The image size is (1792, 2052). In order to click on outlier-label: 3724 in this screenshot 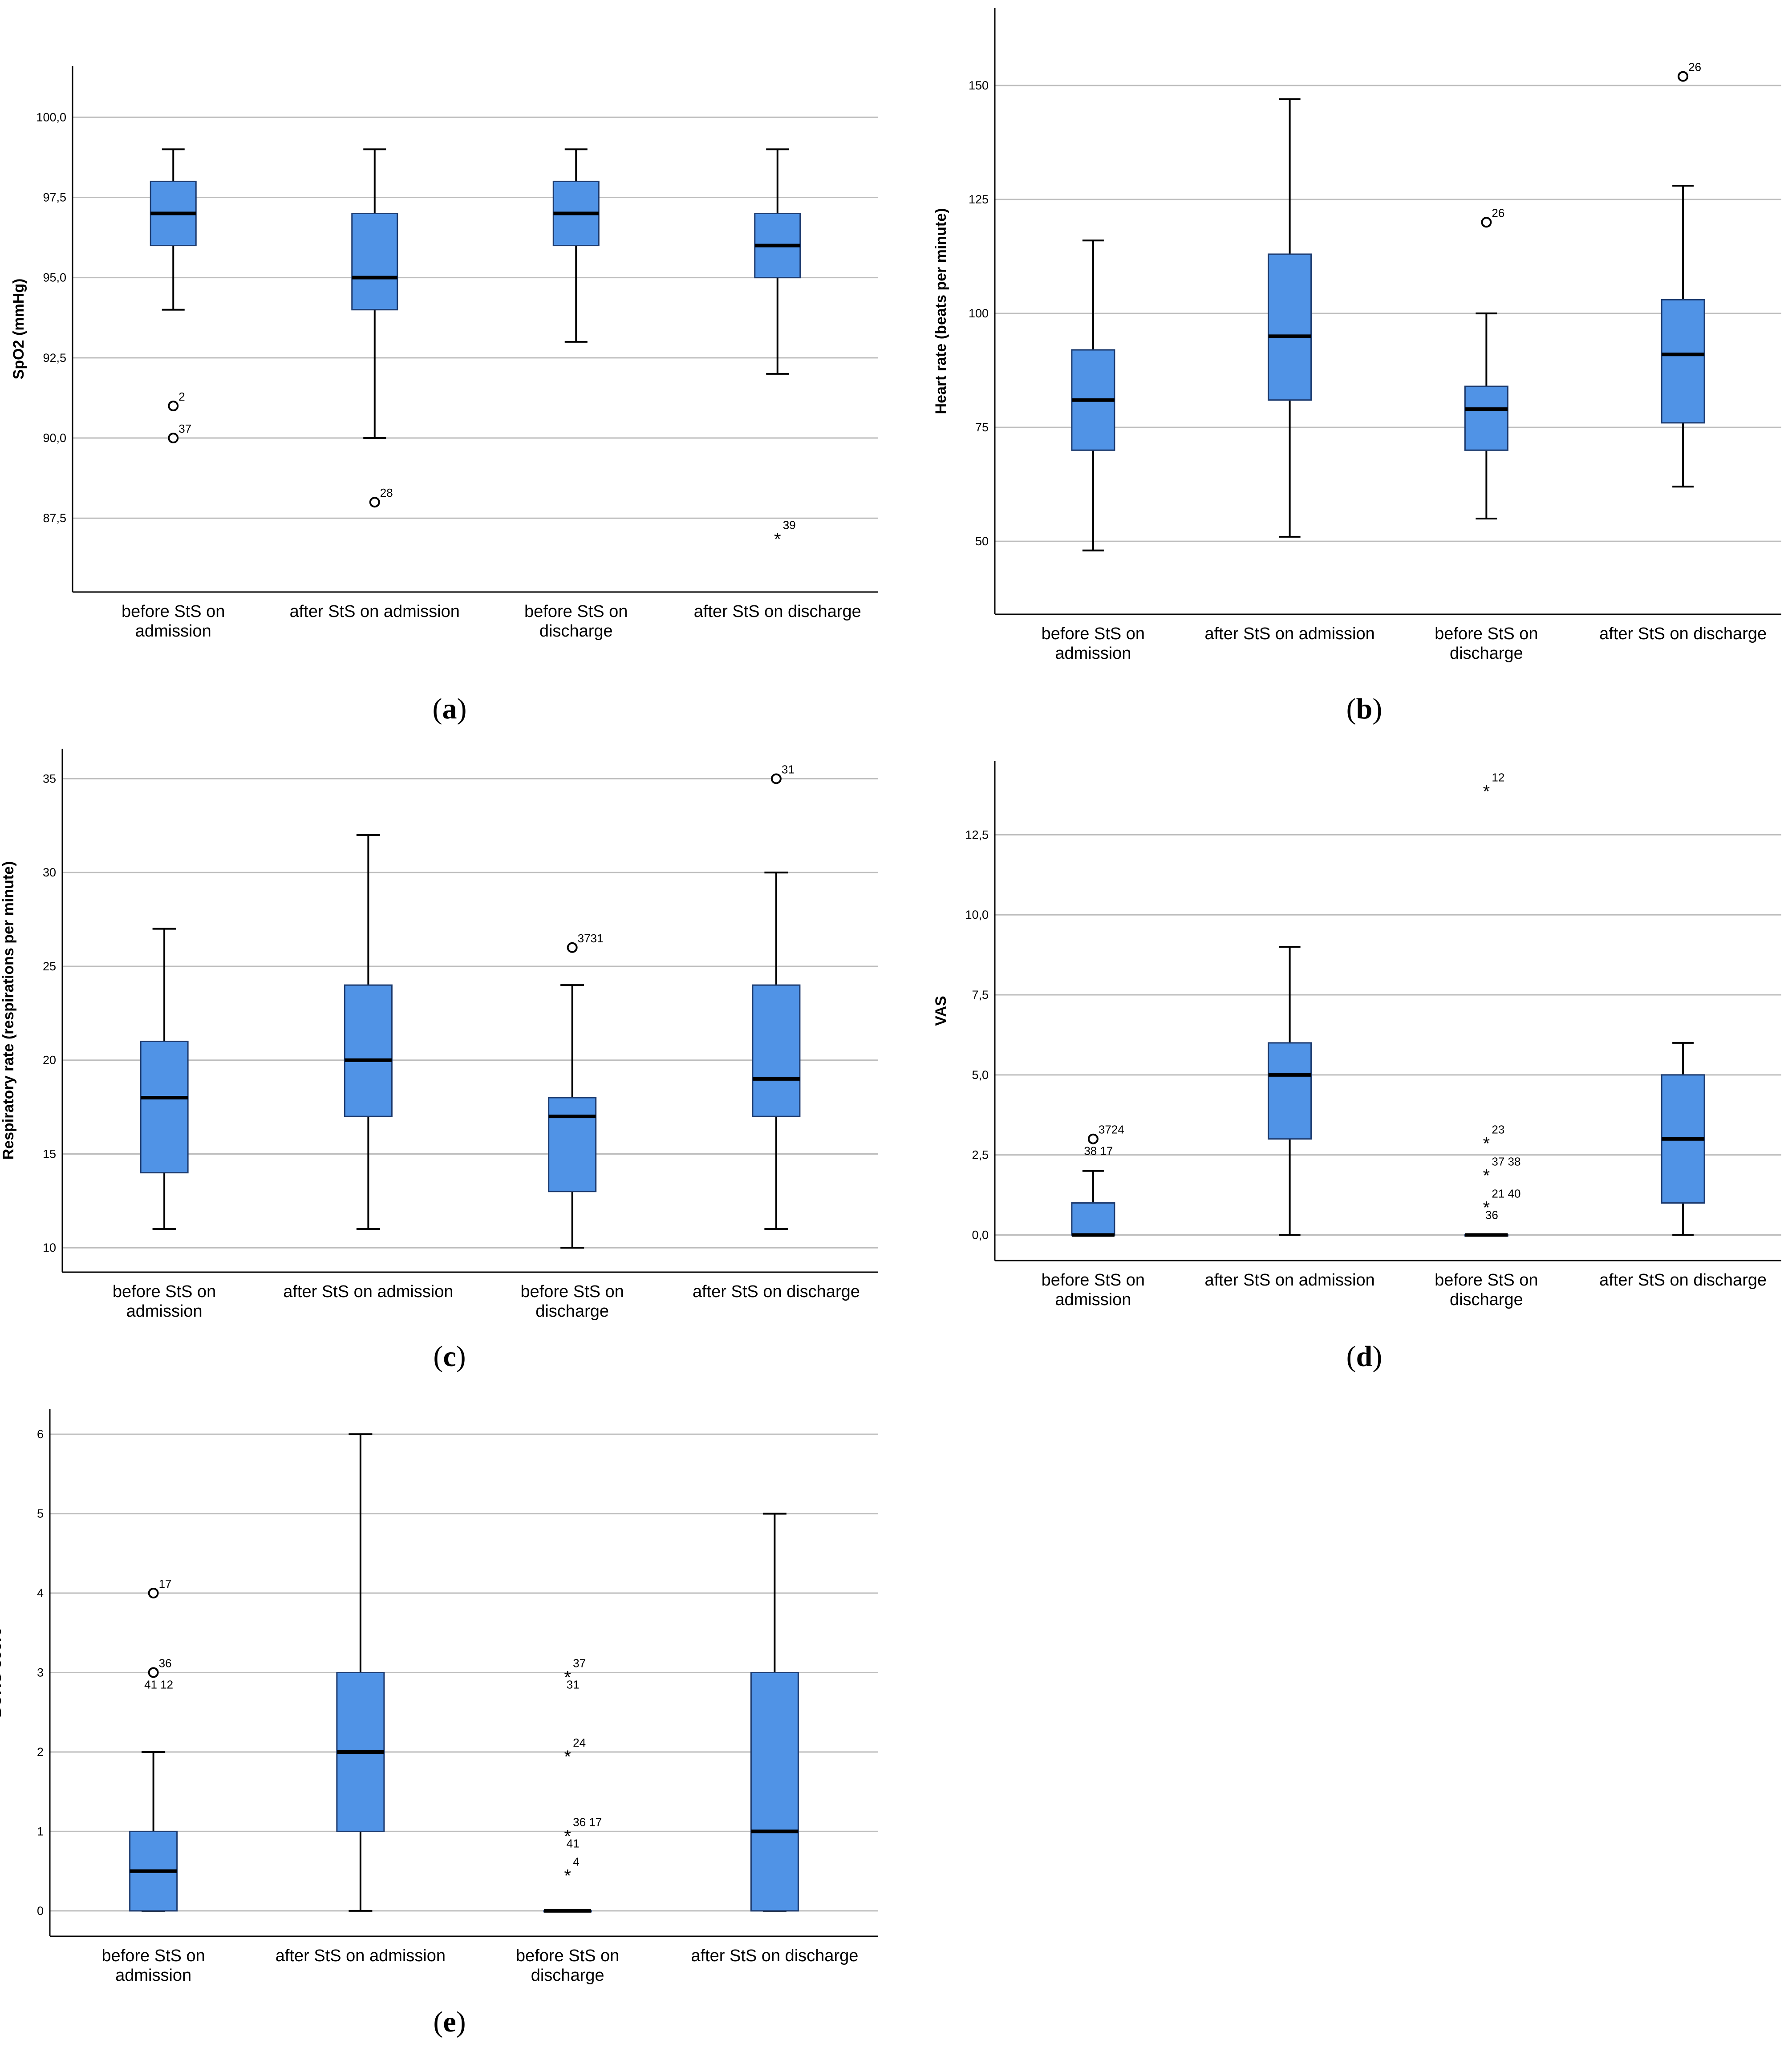, I will do `click(1111, 1129)`.